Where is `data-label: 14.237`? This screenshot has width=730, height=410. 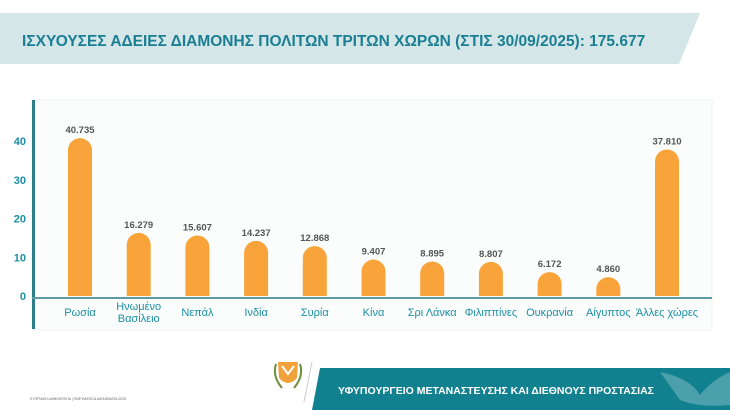 data-label: 14.237 is located at coordinates (256, 233).